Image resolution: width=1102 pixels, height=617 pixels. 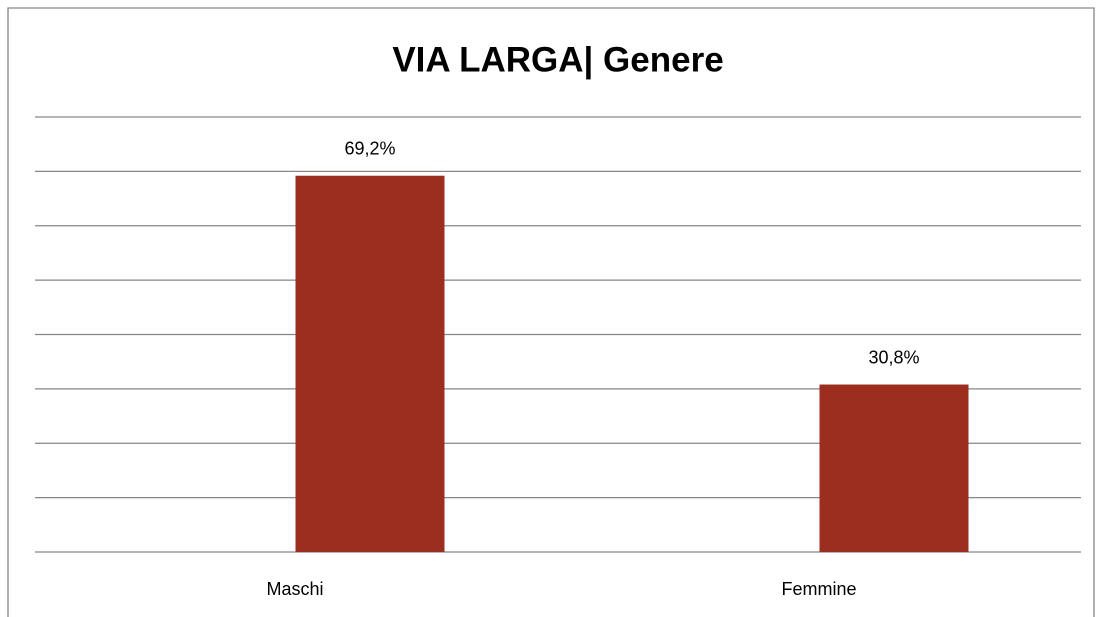 I want to click on x-tick-label: Maschi, so click(x=294, y=589).